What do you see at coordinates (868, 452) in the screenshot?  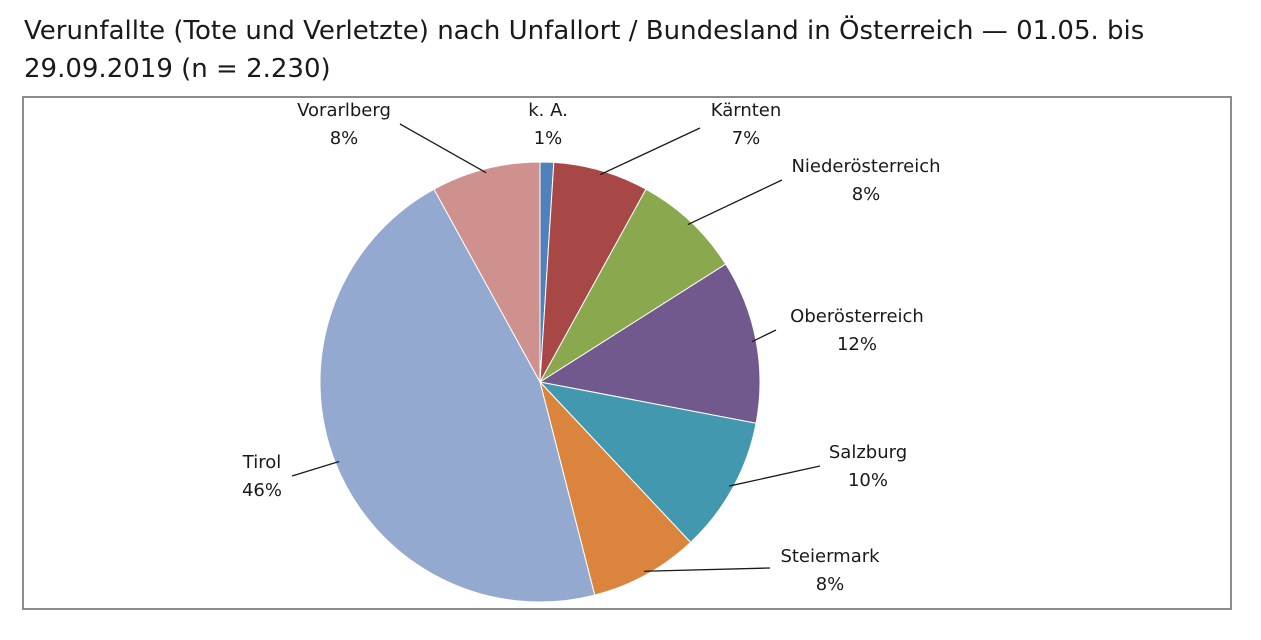 I see `slice-label-salzburg: Salzburg` at bounding box center [868, 452].